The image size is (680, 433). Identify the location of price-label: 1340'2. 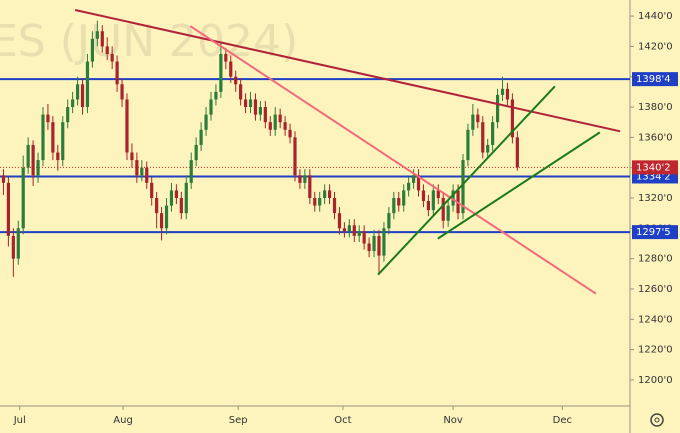
(653, 167).